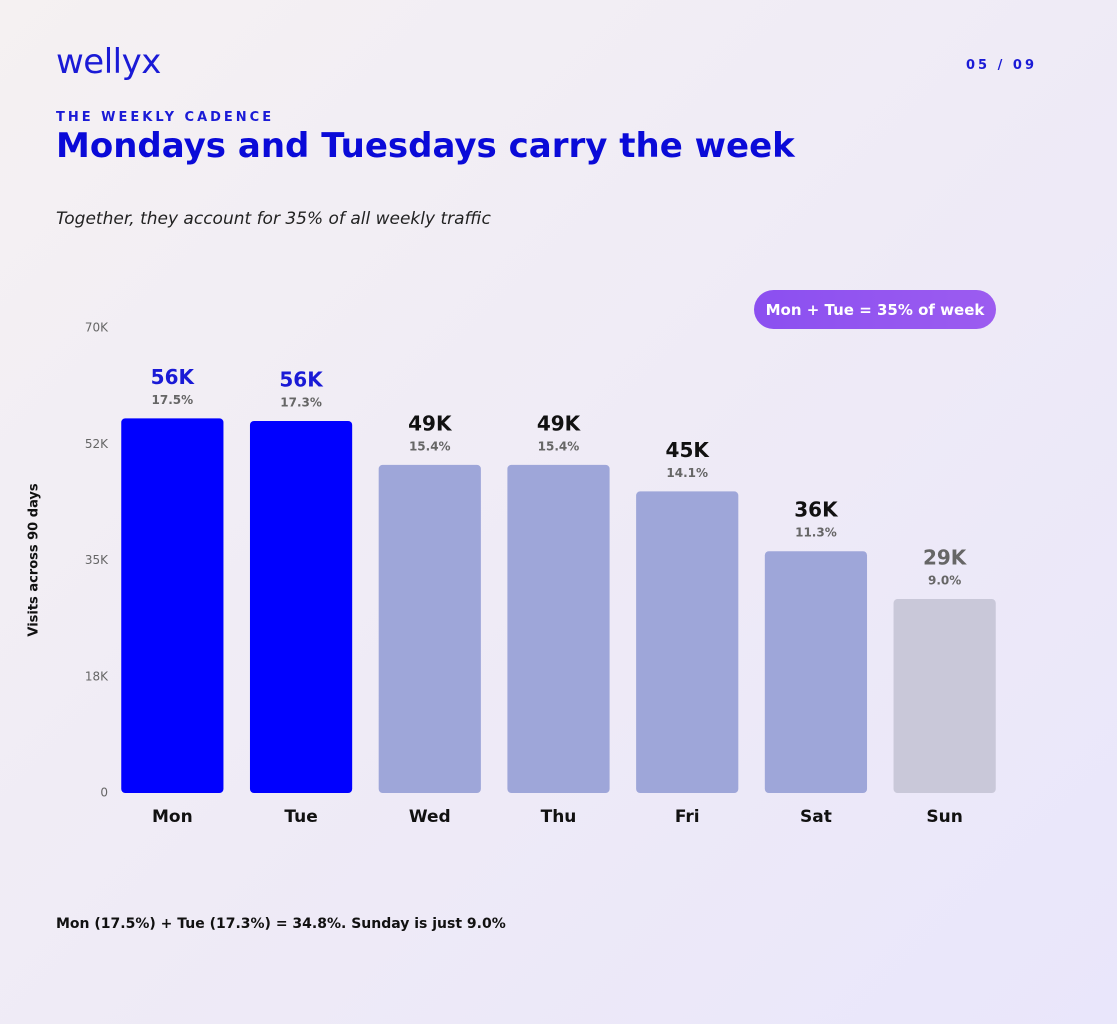  What do you see at coordinates (97, 560) in the screenshot?
I see `y-tick-label: 35K` at bounding box center [97, 560].